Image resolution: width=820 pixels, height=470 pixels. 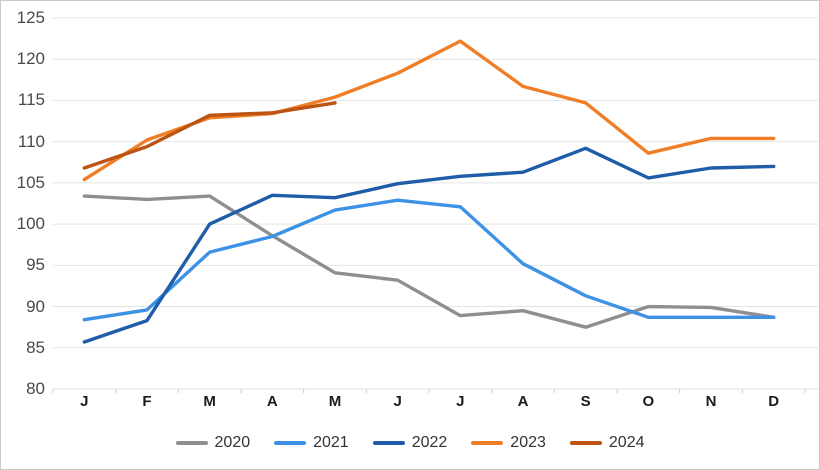 I want to click on x-axis-label-12: D, so click(x=774, y=401).